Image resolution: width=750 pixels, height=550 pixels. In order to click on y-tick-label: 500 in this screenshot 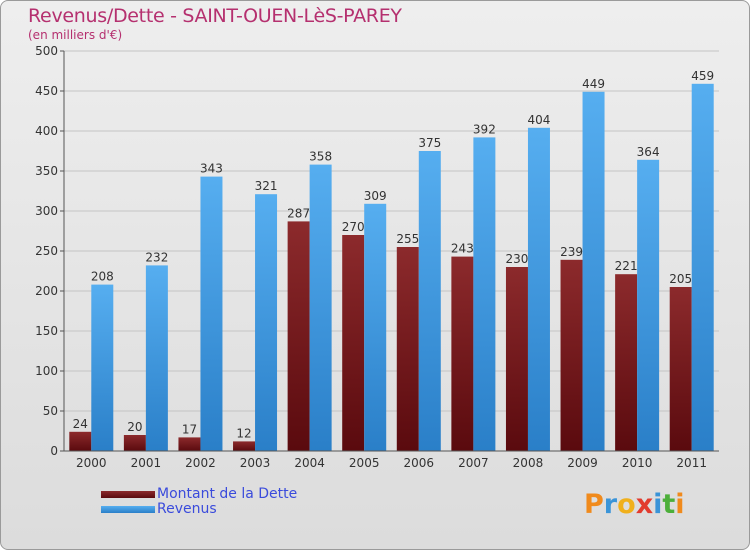, I will do `click(46, 51)`.